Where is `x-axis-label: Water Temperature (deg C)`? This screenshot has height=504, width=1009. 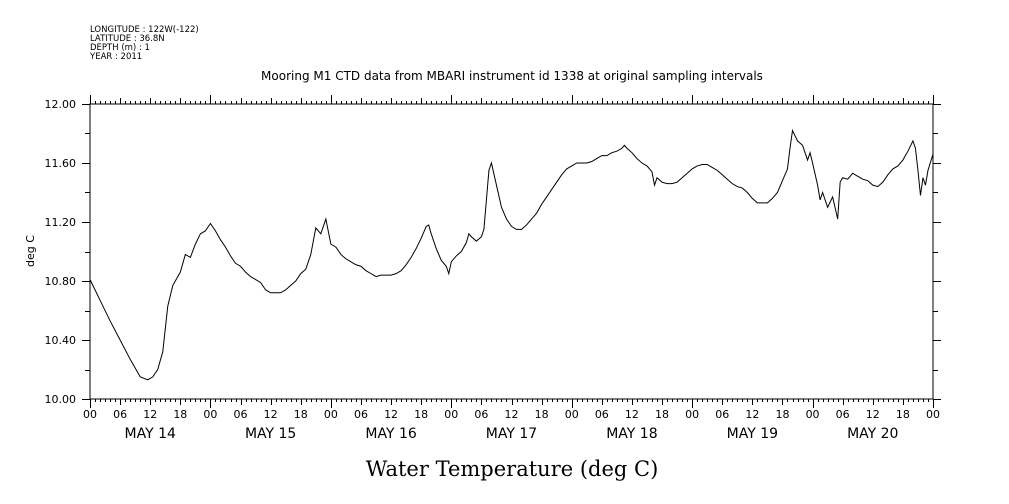 x-axis-label: Water Temperature (deg C) is located at coordinates (512, 469).